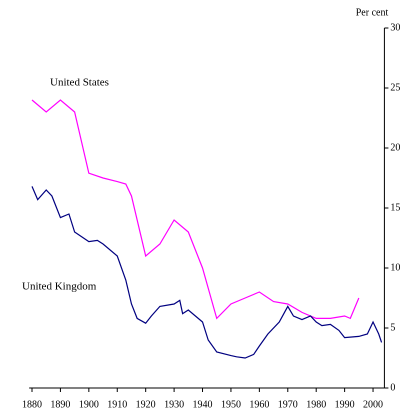 The width and height of the screenshot is (409, 417). I want to click on x-tick-label: 1900, so click(89, 404).